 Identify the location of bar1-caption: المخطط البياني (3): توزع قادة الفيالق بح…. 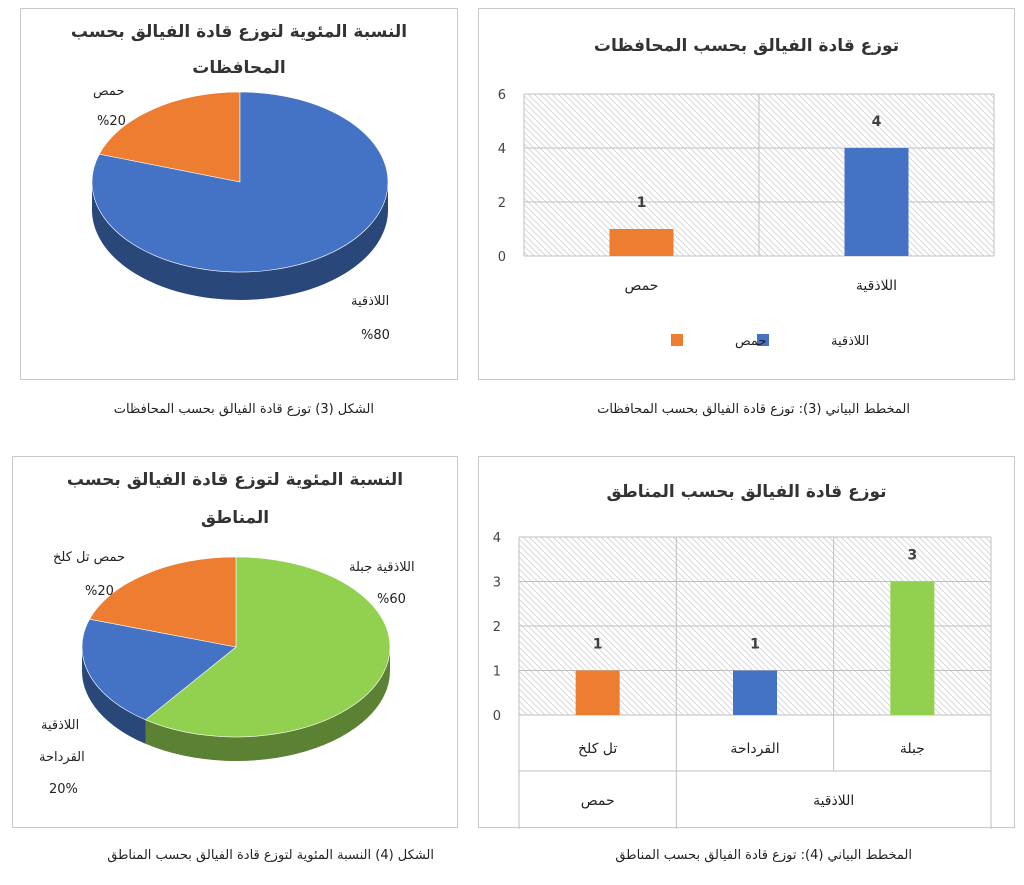
(753, 409).